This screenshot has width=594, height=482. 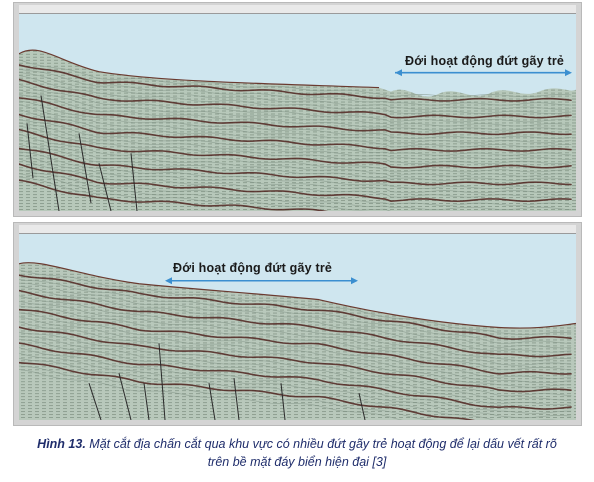 What do you see at coordinates (61, 444) in the screenshot?
I see `figure-label: Hình 13.` at bounding box center [61, 444].